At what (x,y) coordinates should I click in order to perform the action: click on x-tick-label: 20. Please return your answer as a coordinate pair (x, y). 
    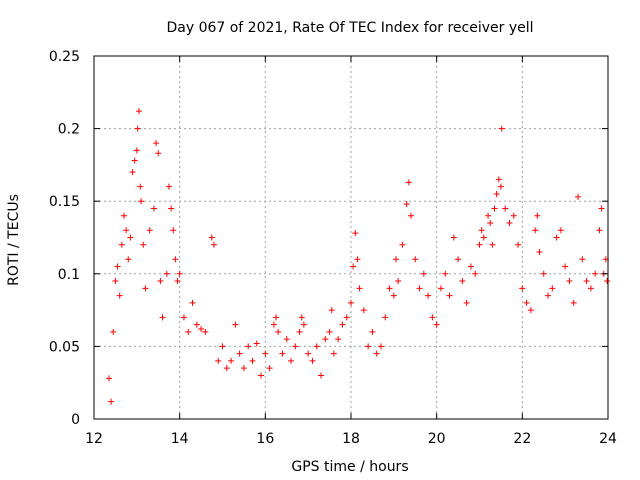
    Looking at the image, I should click on (437, 439).